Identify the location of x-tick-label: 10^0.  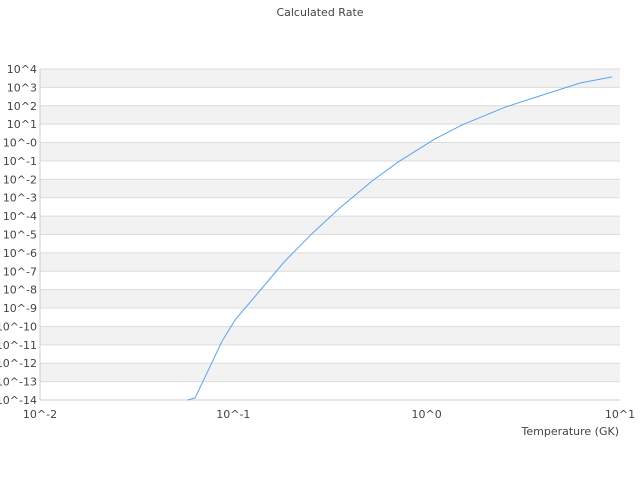
(427, 414).